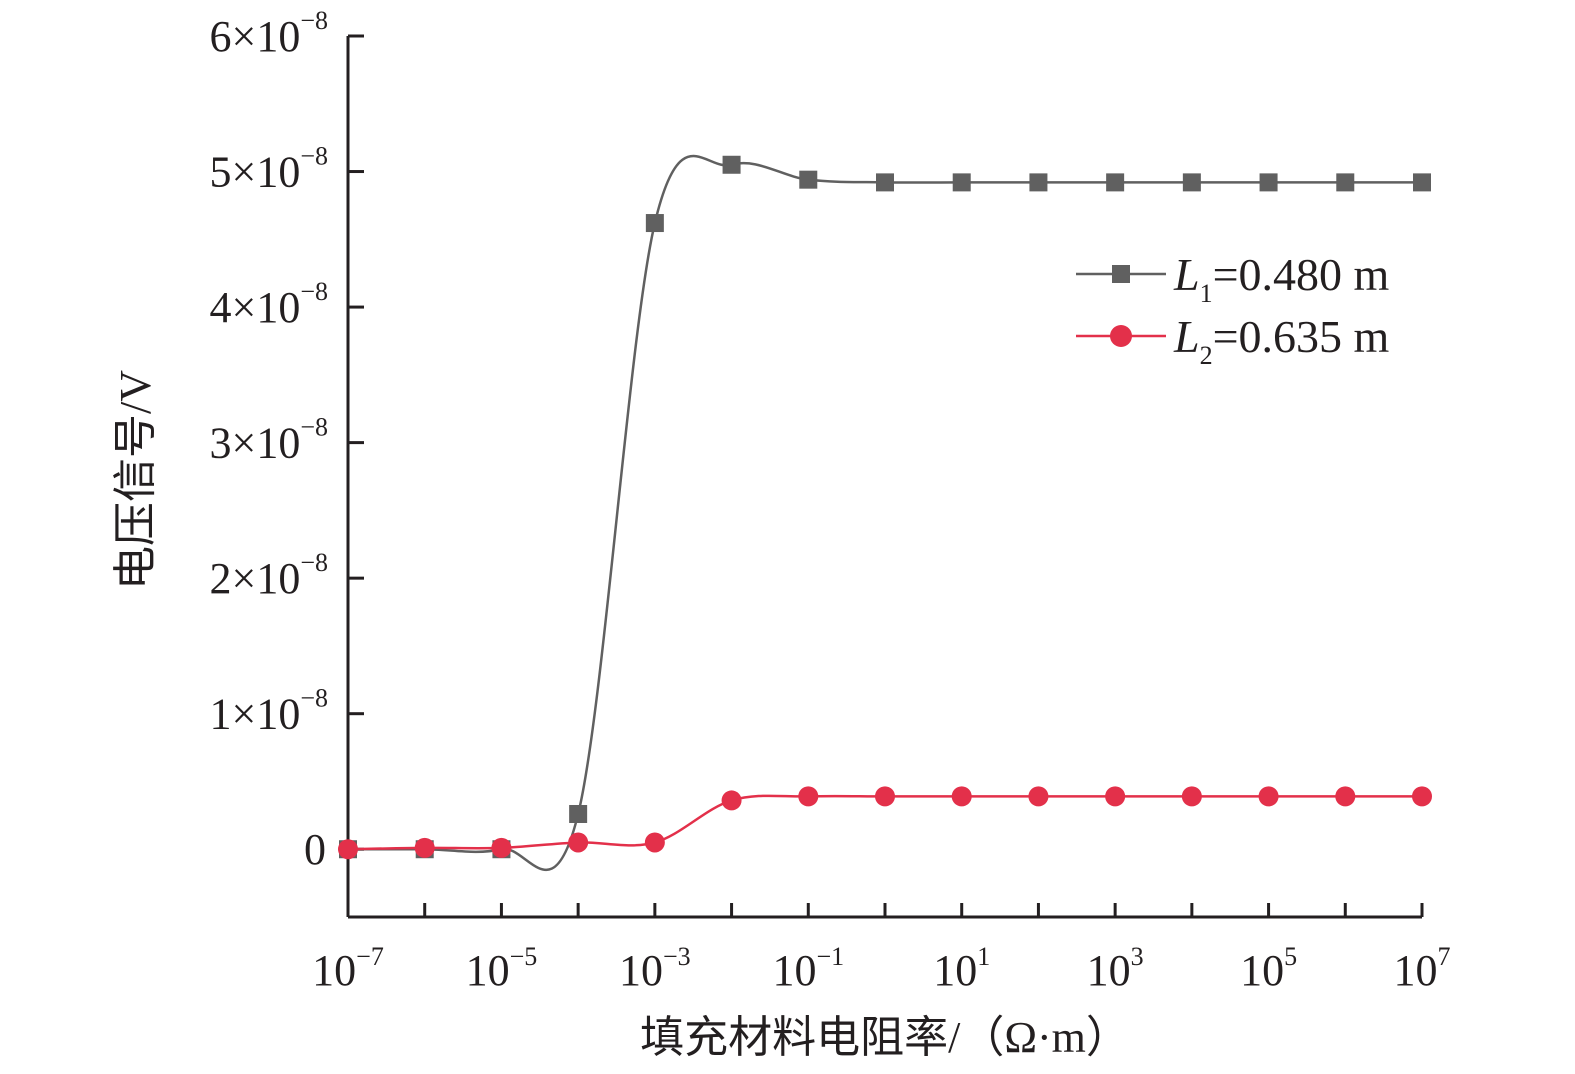  I want to click on legend-marker-circle, so click(1121, 336).